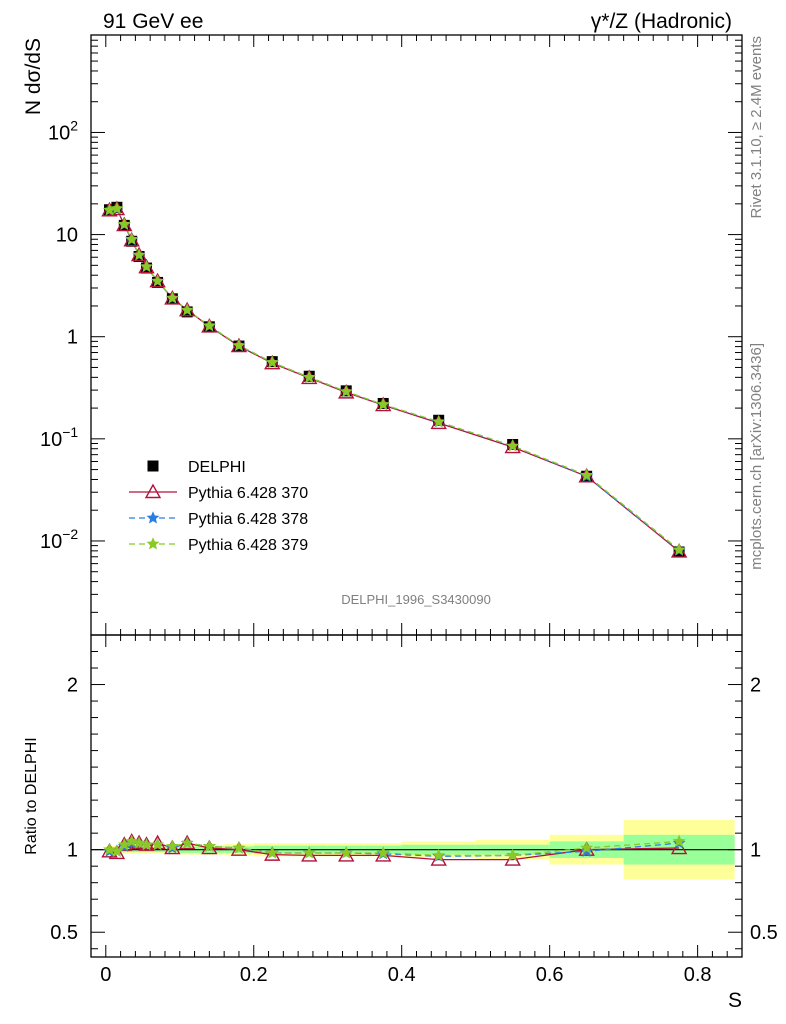 Image resolution: width=786 pixels, height=1024 pixels. What do you see at coordinates (105, 975) in the screenshot?
I see `x-tick-label: 0` at bounding box center [105, 975].